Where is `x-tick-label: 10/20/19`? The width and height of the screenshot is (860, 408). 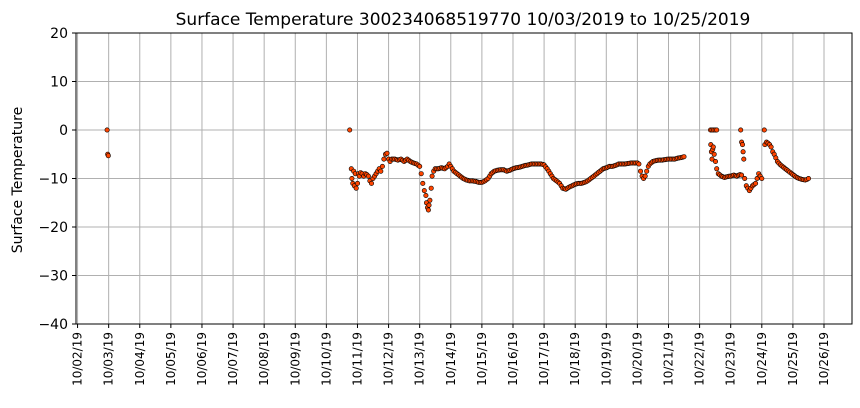 x-tick-label: 10/20/19 is located at coordinates (637, 359).